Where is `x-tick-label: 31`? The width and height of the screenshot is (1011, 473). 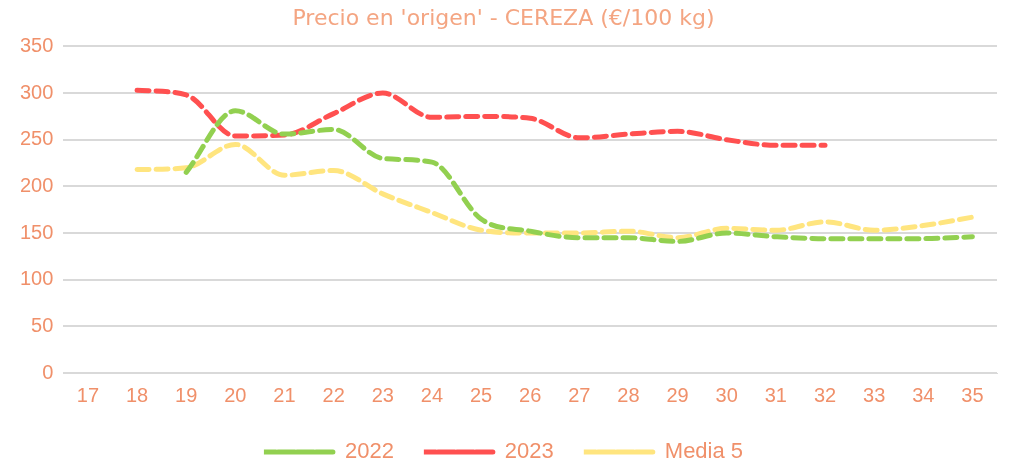 x-tick-label: 31 is located at coordinates (775, 394).